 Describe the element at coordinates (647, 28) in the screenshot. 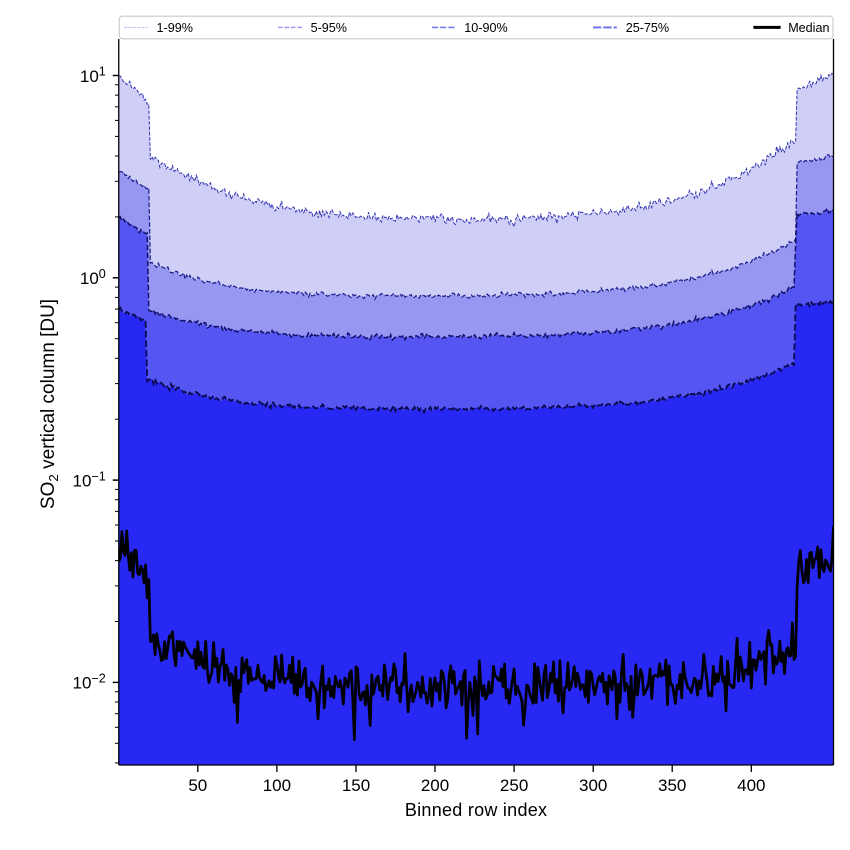

I see `svg-text: 25-75%` at that location.